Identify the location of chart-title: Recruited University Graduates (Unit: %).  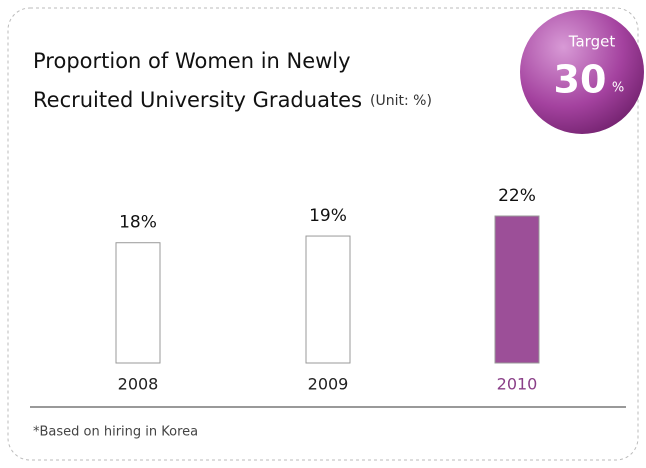
(232, 100).